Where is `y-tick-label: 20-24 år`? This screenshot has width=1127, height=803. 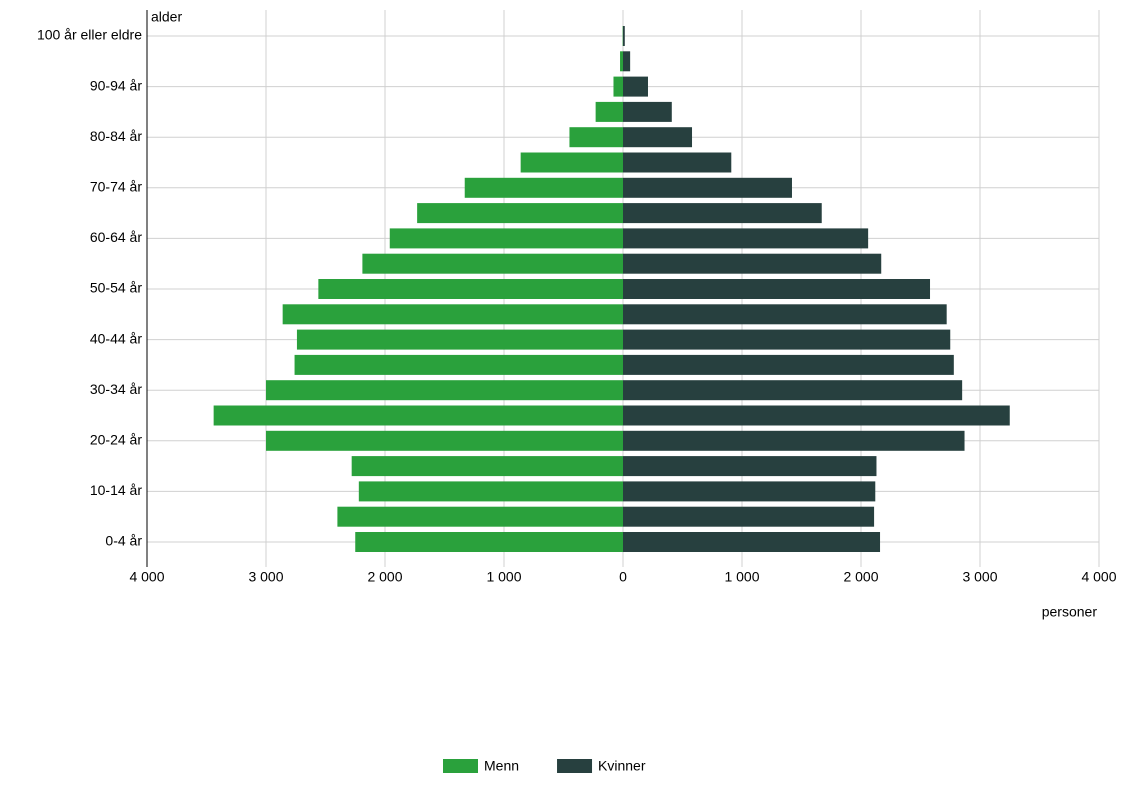 y-tick-label: 20-24 år is located at coordinates (116, 440).